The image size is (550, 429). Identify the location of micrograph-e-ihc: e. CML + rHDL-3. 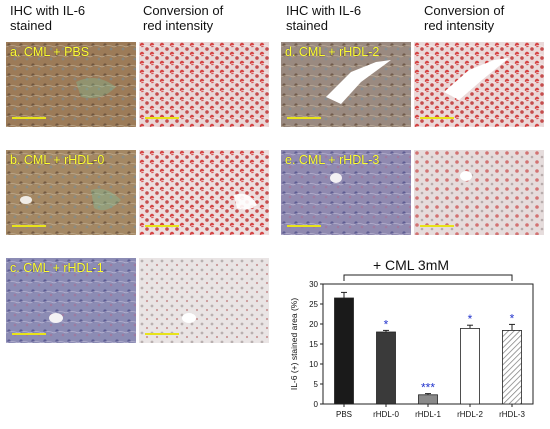
(346, 192).